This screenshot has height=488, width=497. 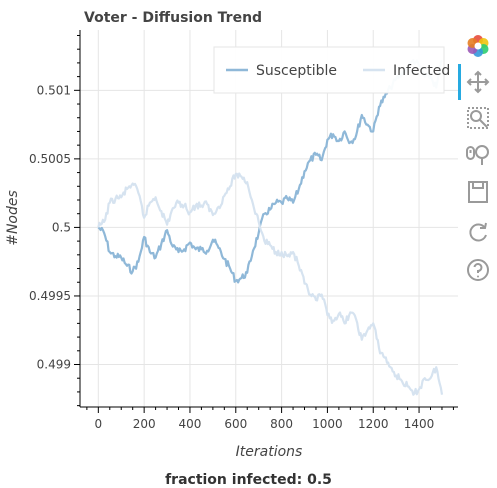 What do you see at coordinates (478, 154) in the screenshot?
I see `wheel-zoom-icon` at bounding box center [478, 154].